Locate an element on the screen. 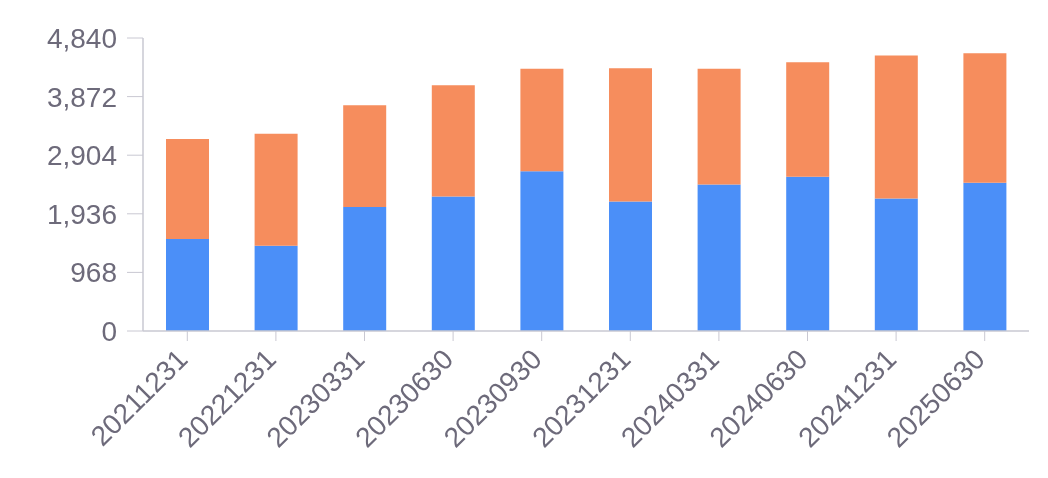  y-tick-label: 2,904 is located at coordinates (81, 156).